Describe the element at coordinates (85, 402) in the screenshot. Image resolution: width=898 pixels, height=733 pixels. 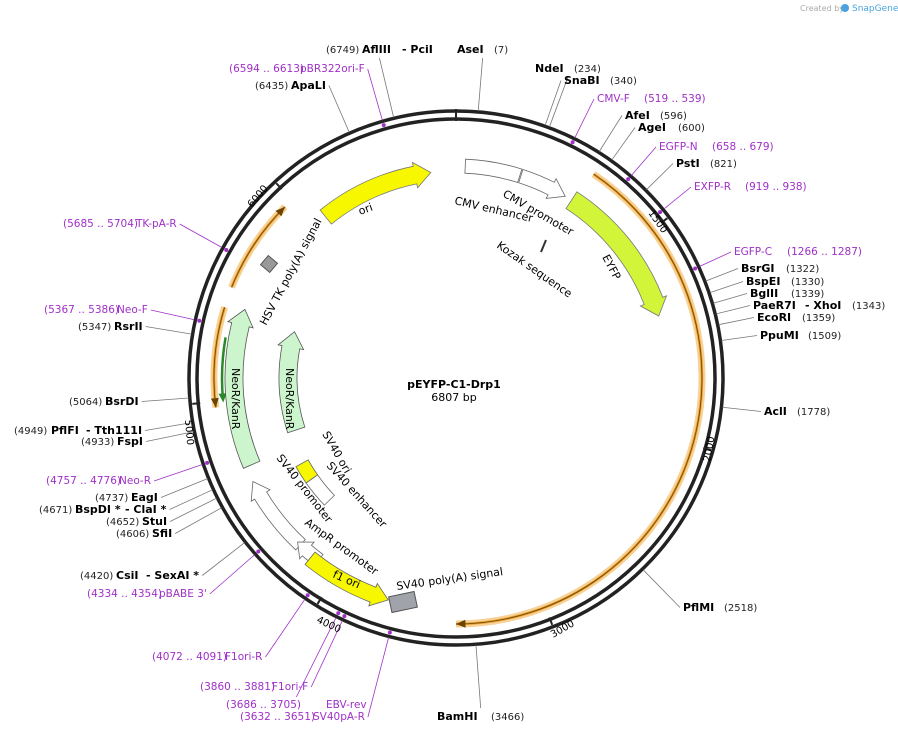
I see `site-position: (5064)` at that location.